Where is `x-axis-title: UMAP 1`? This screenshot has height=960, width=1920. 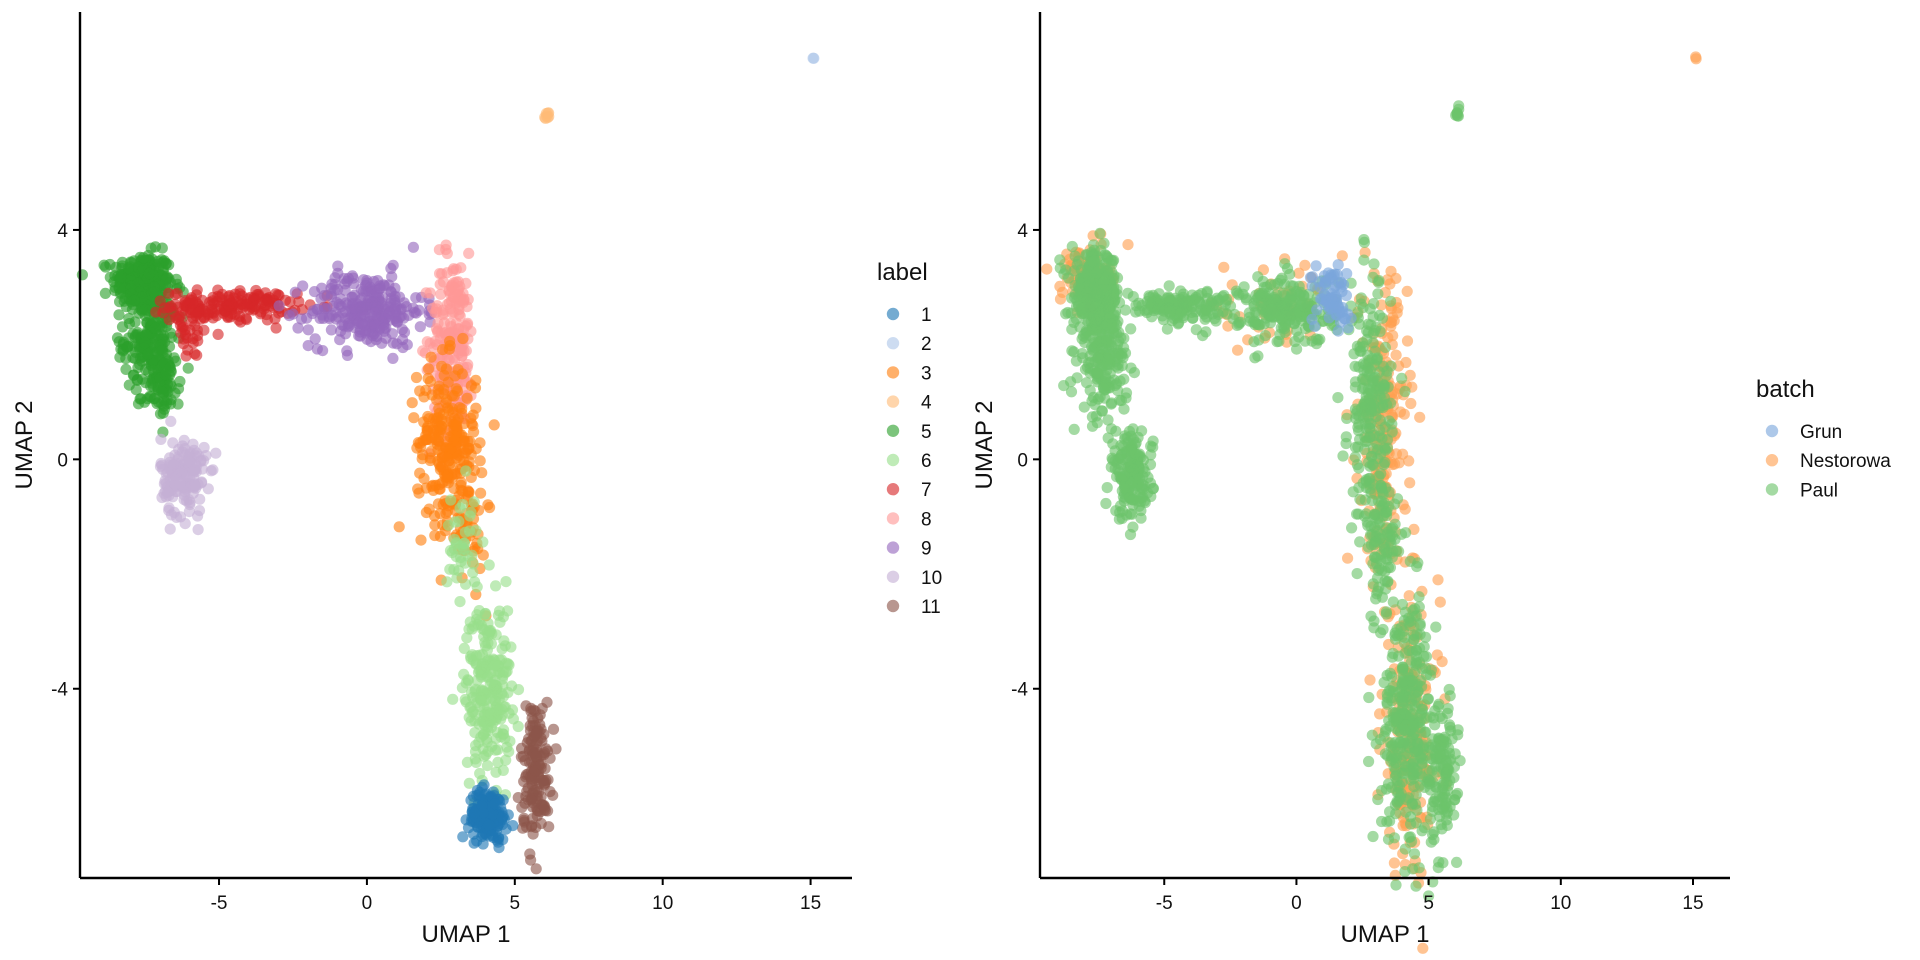 x-axis-title: UMAP 1 is located at coordinates (466, 934).